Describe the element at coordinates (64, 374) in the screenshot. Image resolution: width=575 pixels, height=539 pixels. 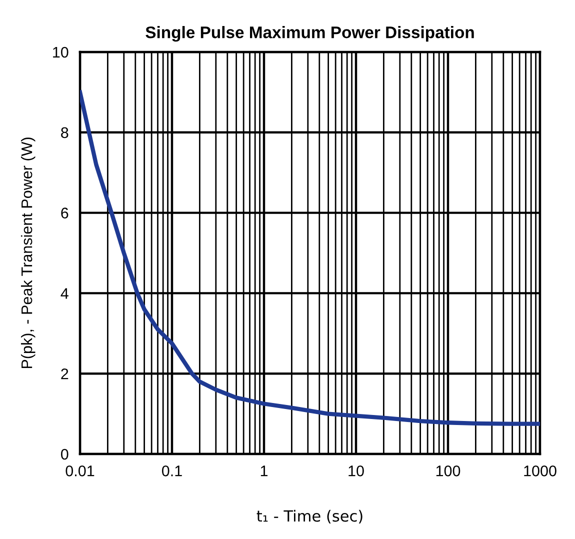
I see `y-tick-label: 2` at that location.